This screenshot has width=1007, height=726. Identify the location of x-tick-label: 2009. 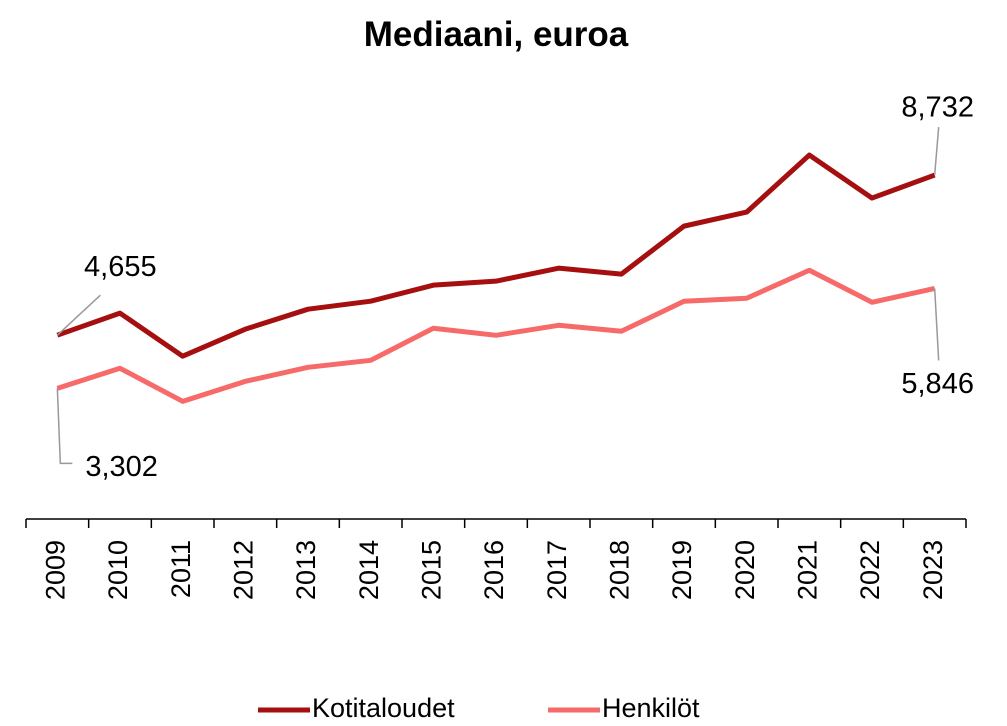
(55, 570).